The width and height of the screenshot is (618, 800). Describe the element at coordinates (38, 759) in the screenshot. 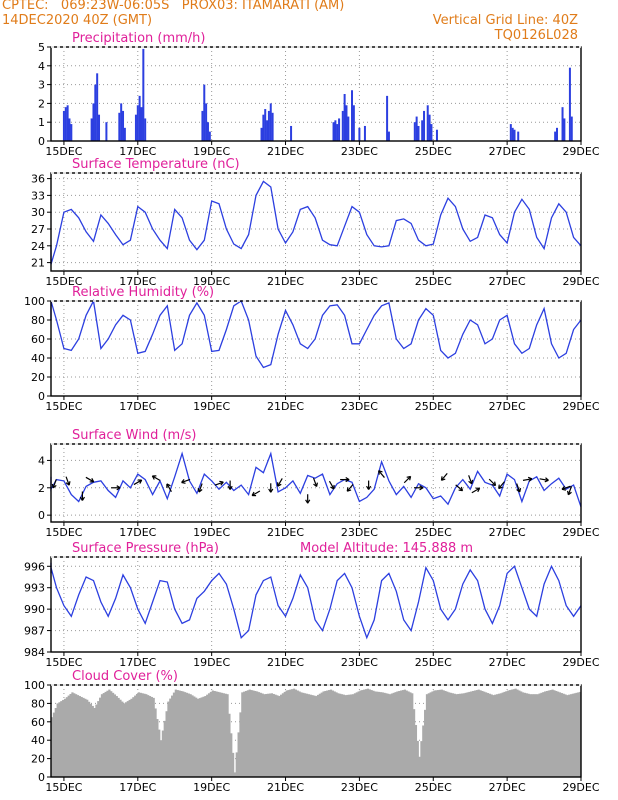

I see `y-tick-label: 20` at that location.